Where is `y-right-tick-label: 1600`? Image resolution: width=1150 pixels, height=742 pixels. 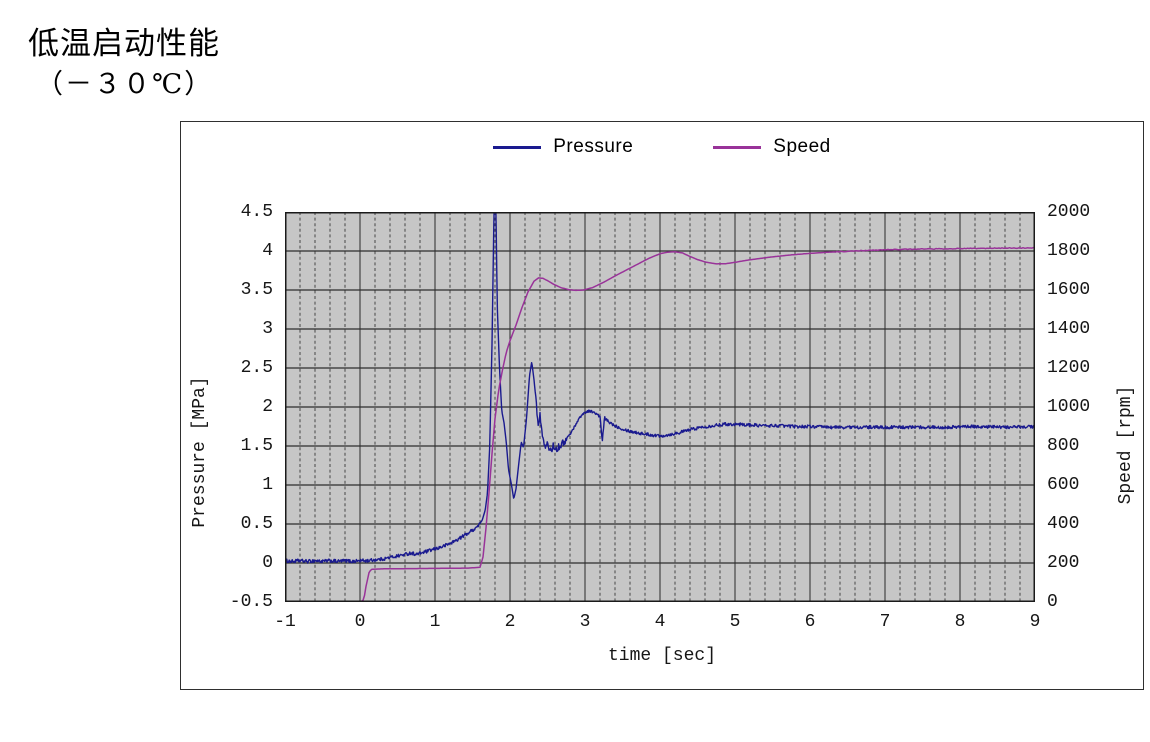
y-right-tick-label: 1600 is located at coordinates (1069, 290).